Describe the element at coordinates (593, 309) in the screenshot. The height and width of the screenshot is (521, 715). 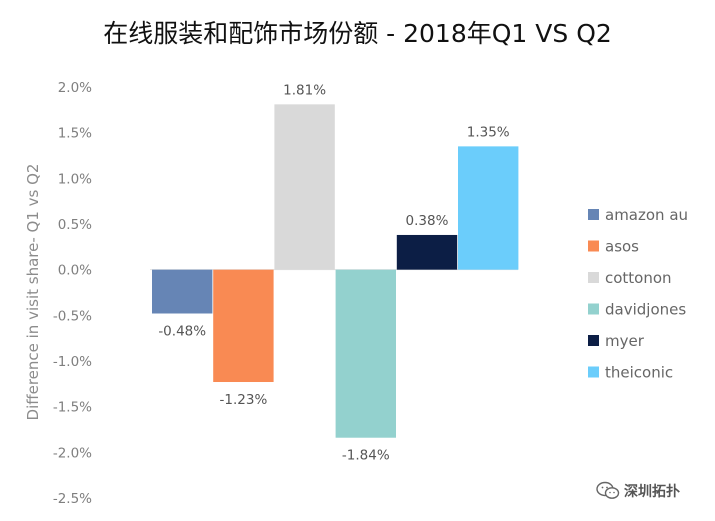
I see `legend-swatch-davidjones` at that location.